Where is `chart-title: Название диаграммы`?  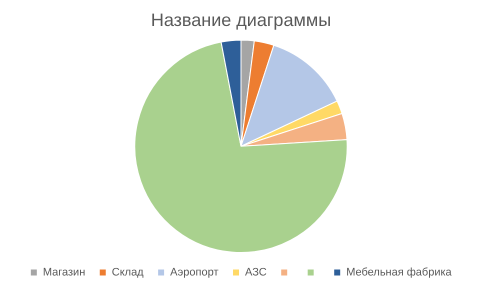
chart-title: Название диаграммы is located at coordinates (241, 20).